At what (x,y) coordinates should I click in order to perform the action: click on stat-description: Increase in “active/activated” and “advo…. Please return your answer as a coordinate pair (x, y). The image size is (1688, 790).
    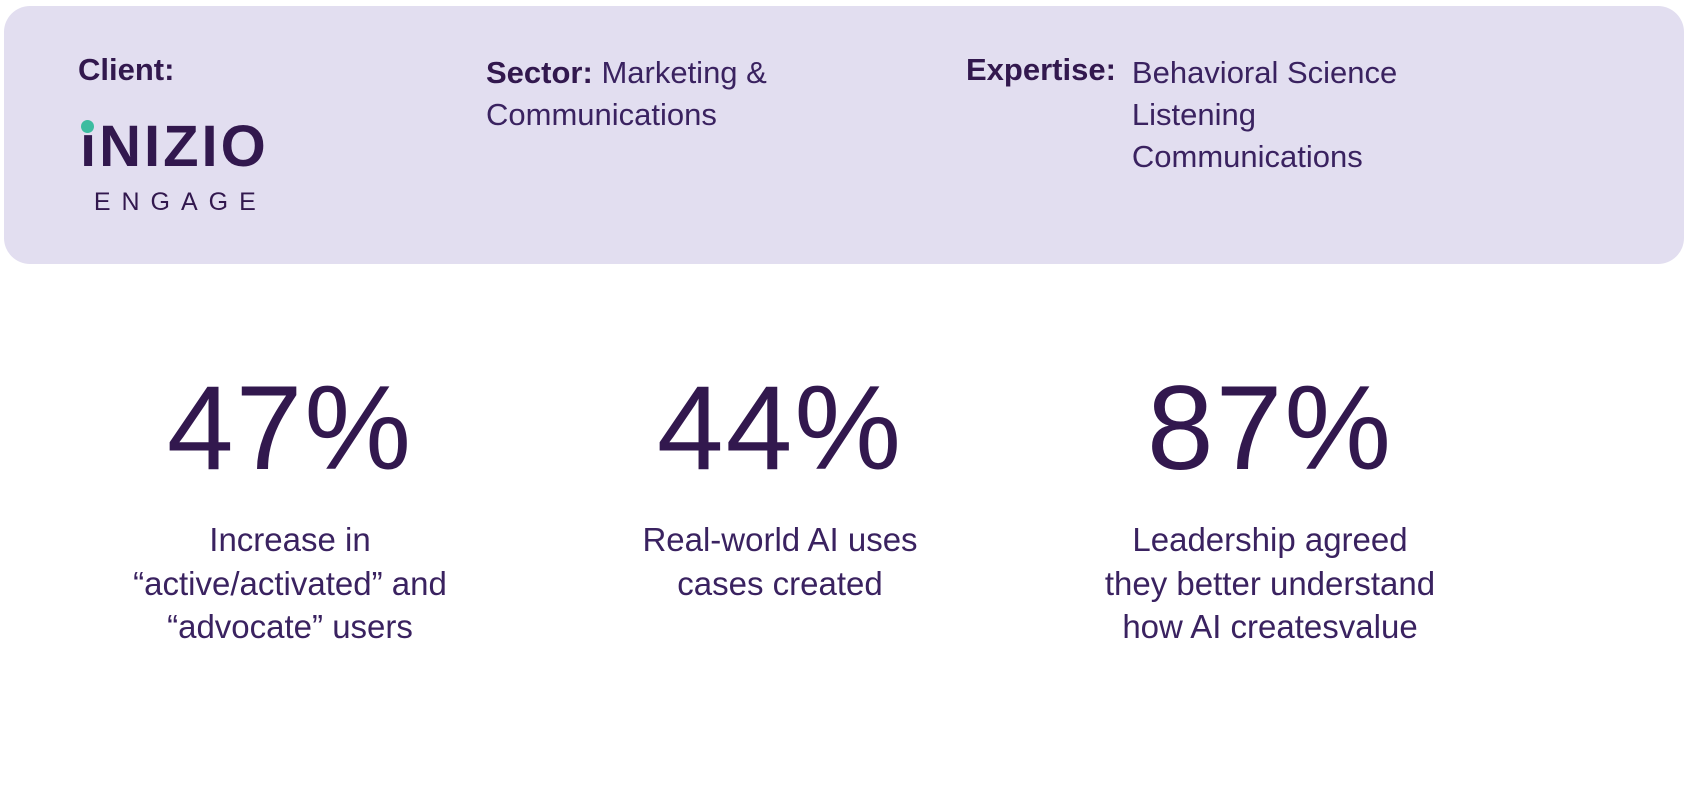
    Looking at the image, I should click on (290, 583).